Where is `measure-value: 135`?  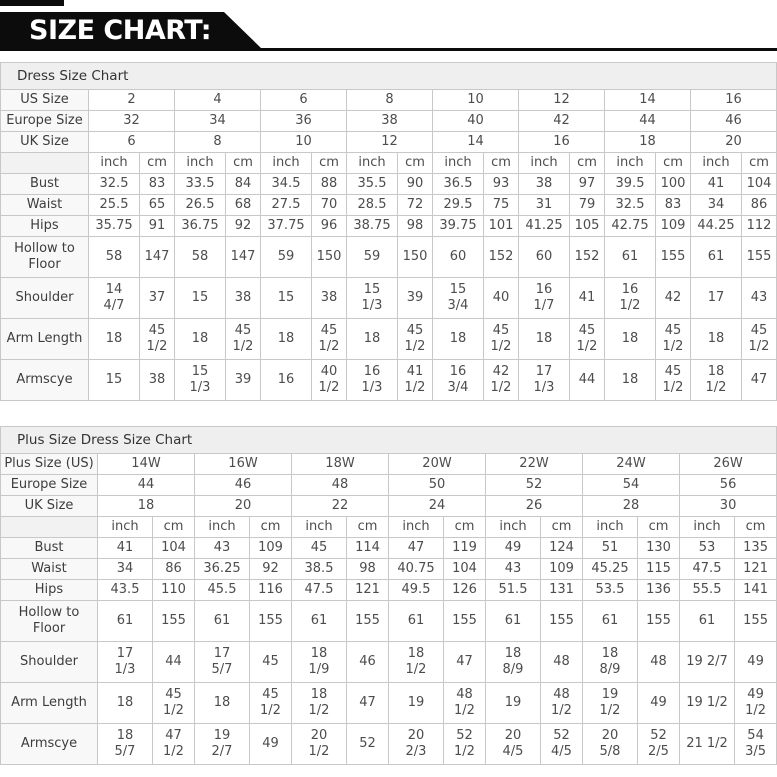 measure-value: 135 is located at coordinates (755, 548).